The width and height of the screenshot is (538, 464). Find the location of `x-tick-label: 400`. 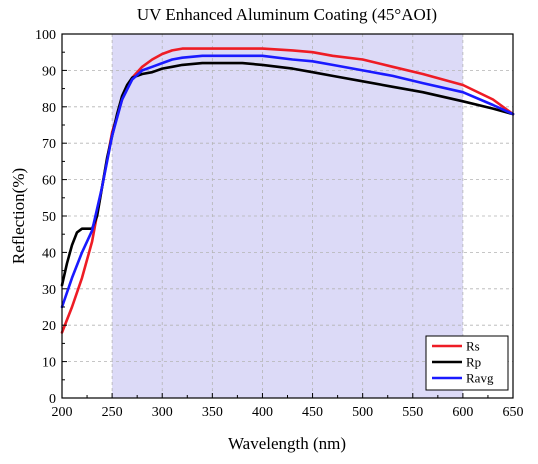

x-tick-label: 400 is located at coordinates (262, 412).